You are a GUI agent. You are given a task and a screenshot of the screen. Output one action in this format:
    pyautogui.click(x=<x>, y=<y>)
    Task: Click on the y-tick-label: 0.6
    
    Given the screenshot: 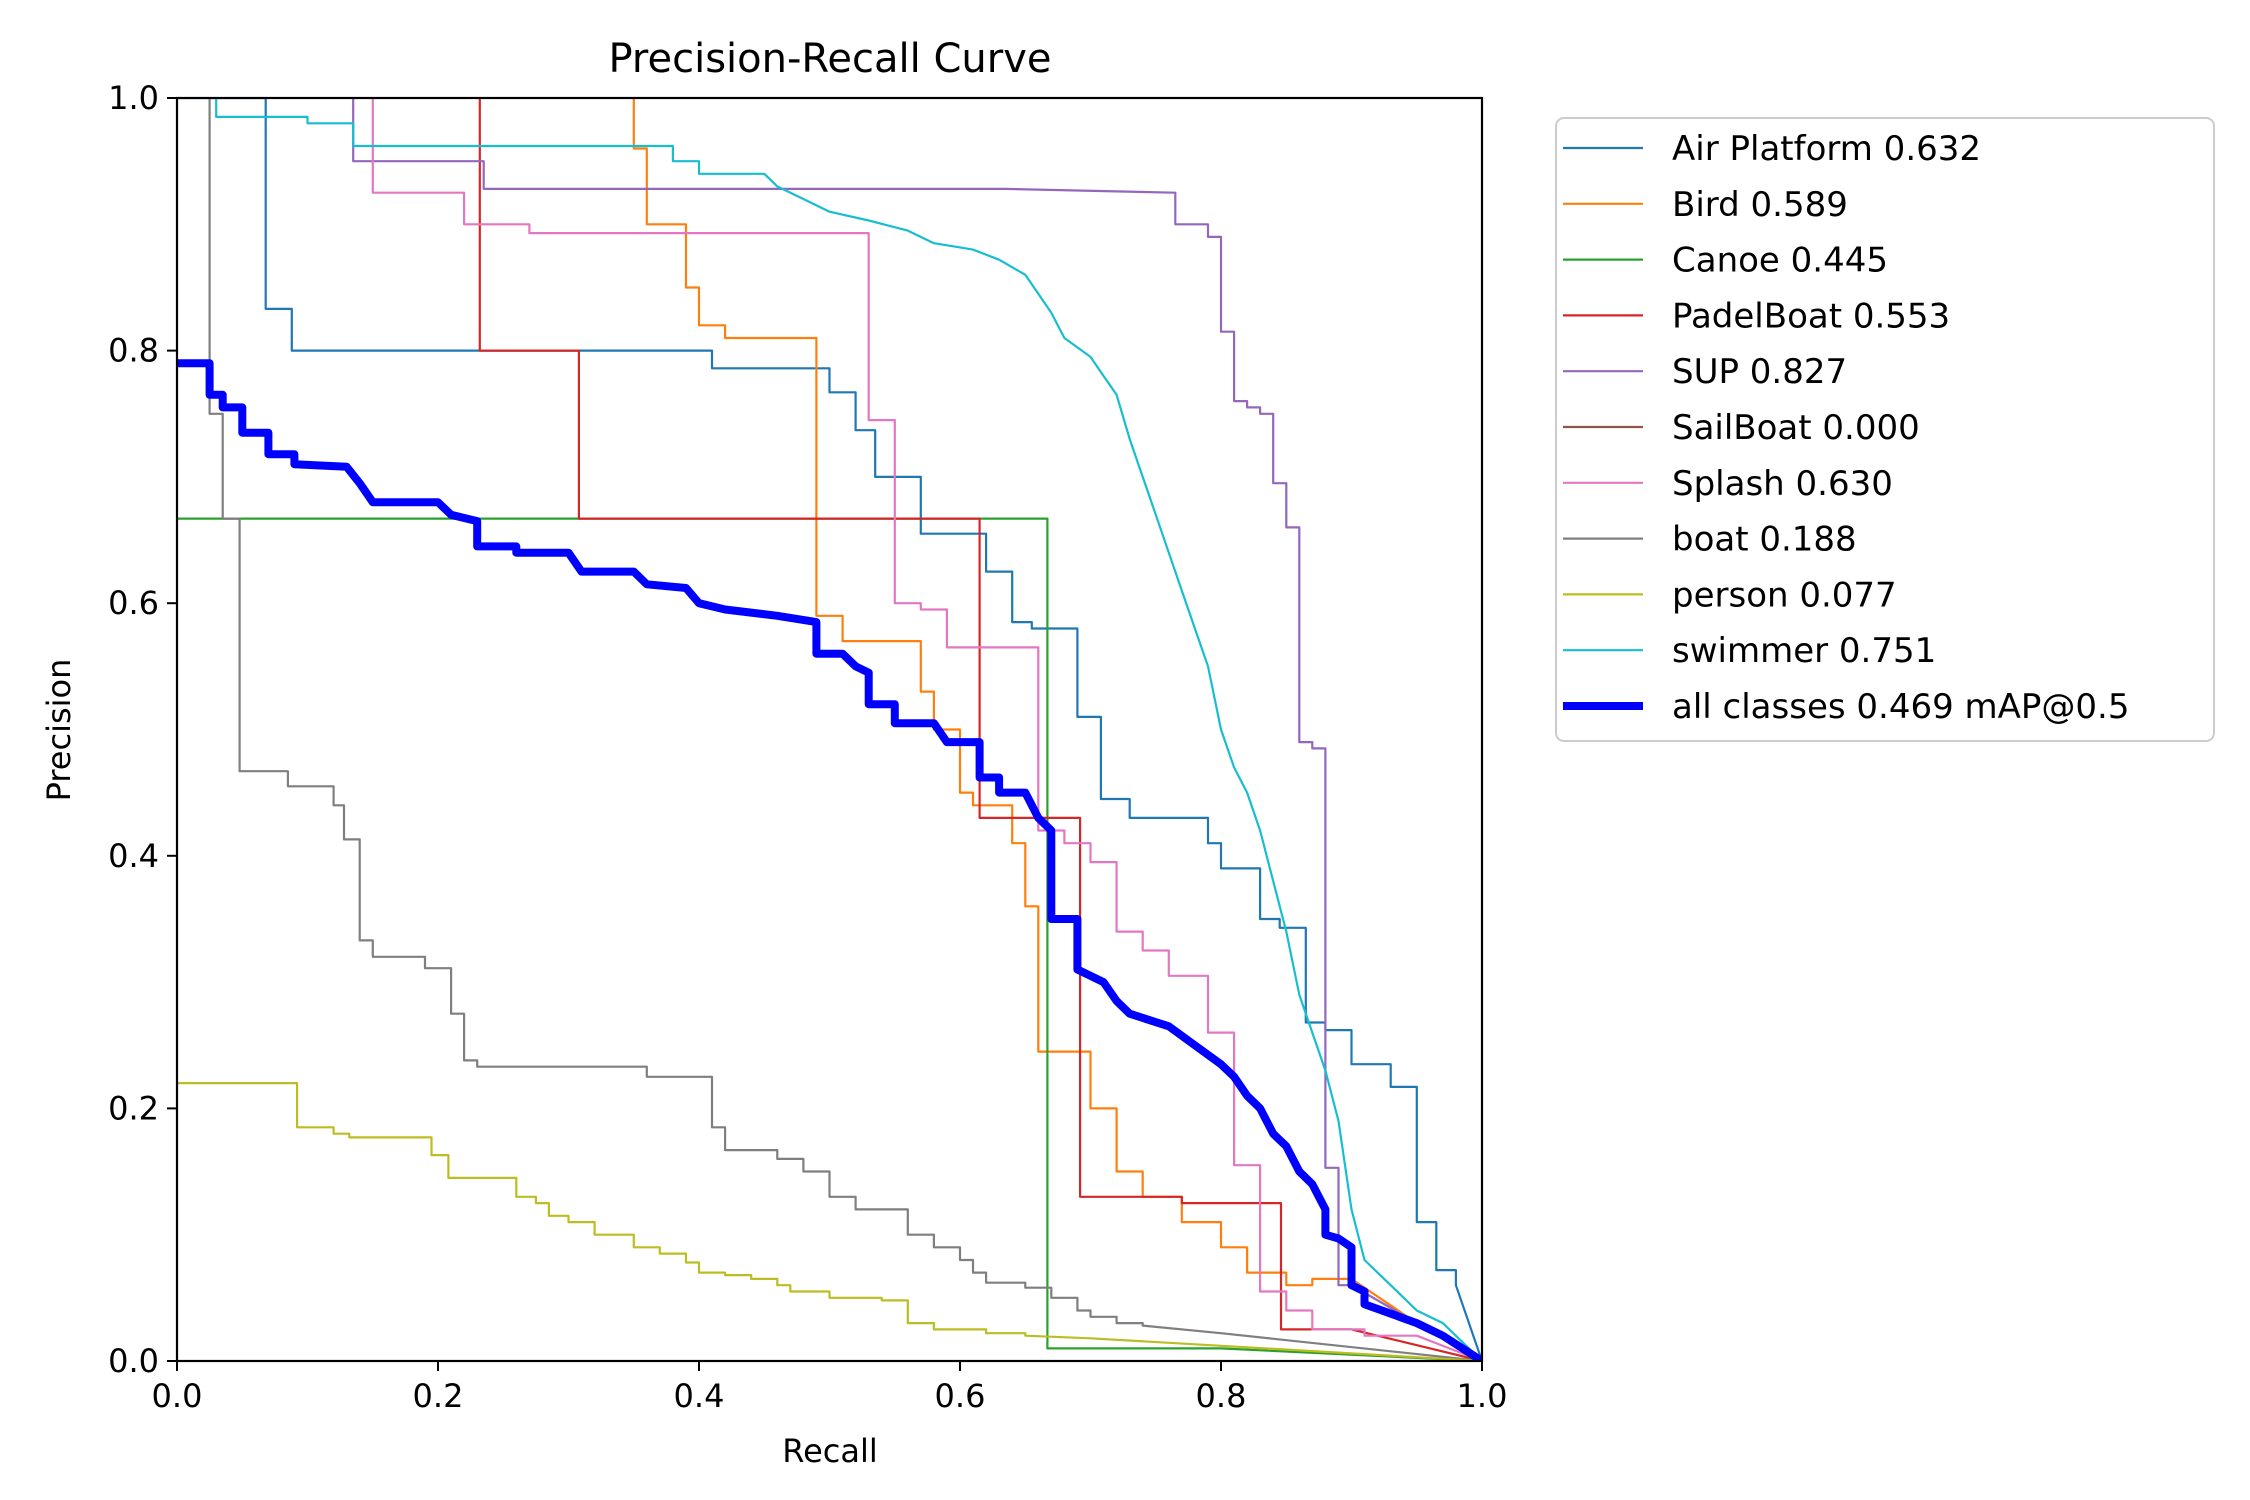 What is the action you would take?
    pyautogui.click(x=133, y=603)
    